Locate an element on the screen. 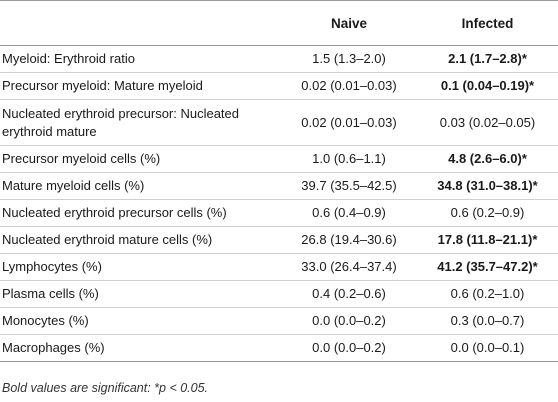  infected-value: 2.1 (1.7–2.8)* is located at coordinates (487, 59).